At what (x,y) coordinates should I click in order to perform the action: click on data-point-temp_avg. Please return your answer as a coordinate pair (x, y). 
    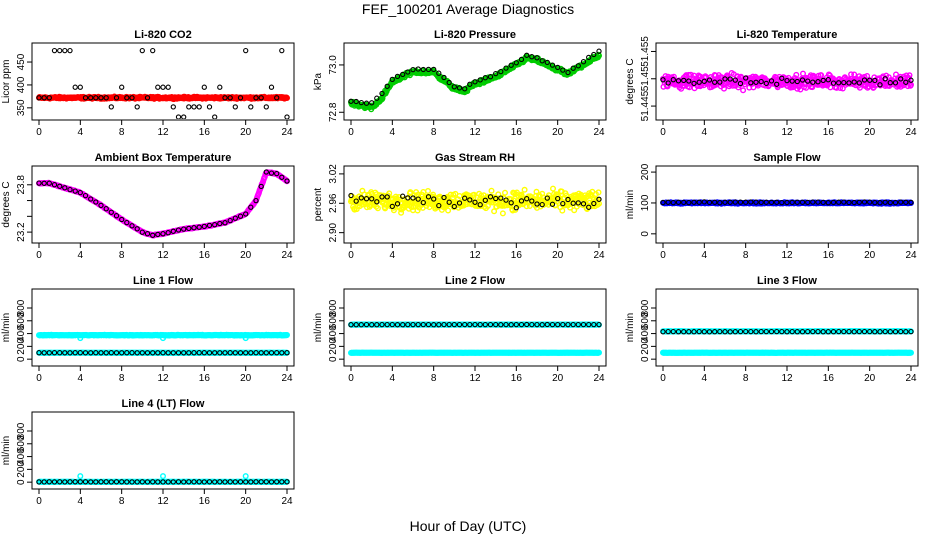
    Looking at the image, I should click on (724, 88).